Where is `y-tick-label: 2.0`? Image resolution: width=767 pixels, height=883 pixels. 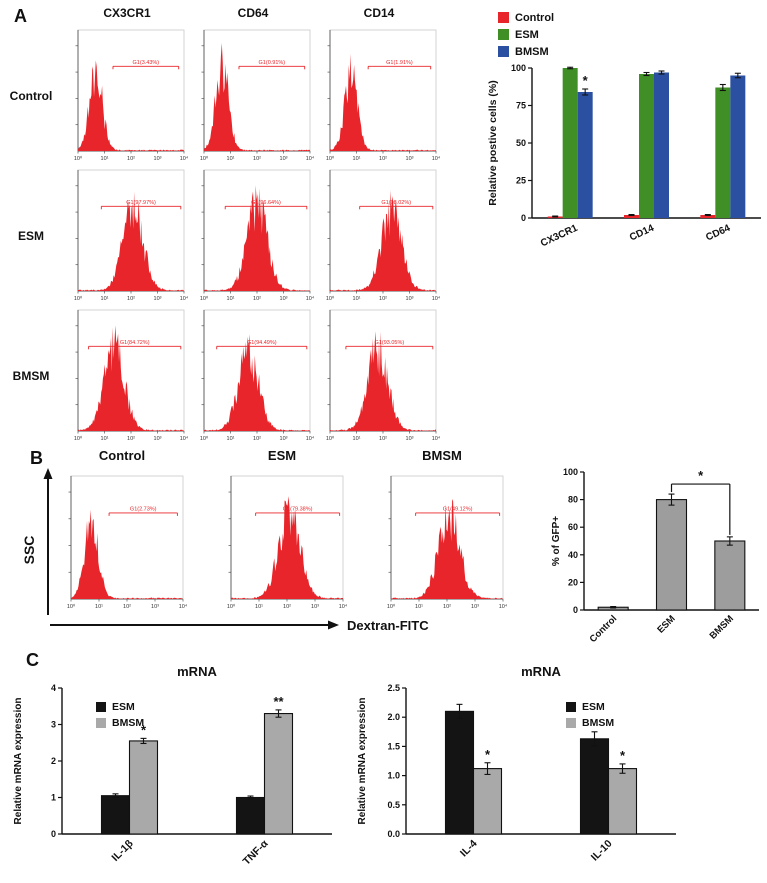
y-tick-label: 2.0 is located at coordinates (393, 717).